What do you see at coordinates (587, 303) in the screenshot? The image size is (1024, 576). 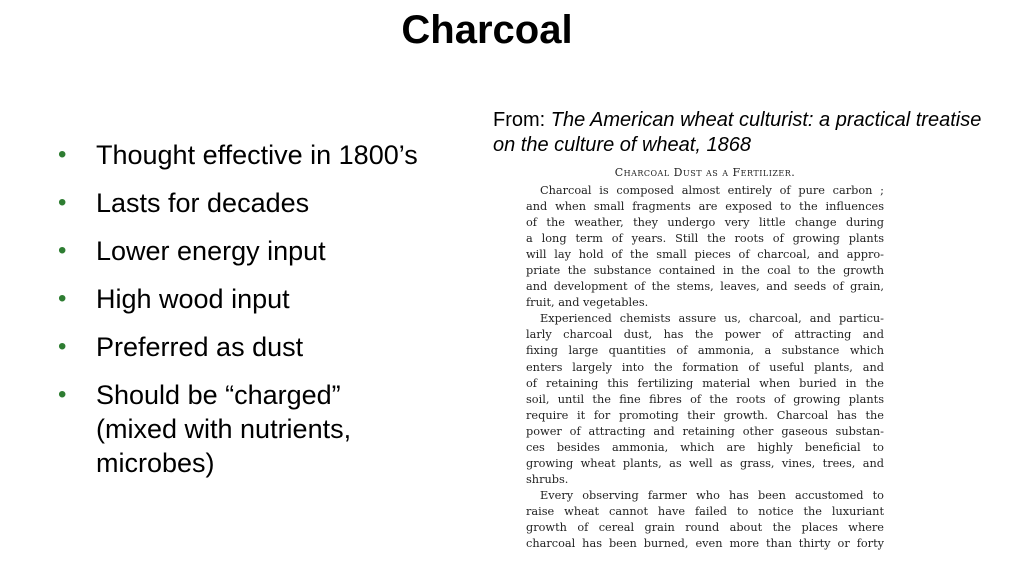 I see `excerpt-line: fruit, and vegetables.` at bounding box center [587, 303].